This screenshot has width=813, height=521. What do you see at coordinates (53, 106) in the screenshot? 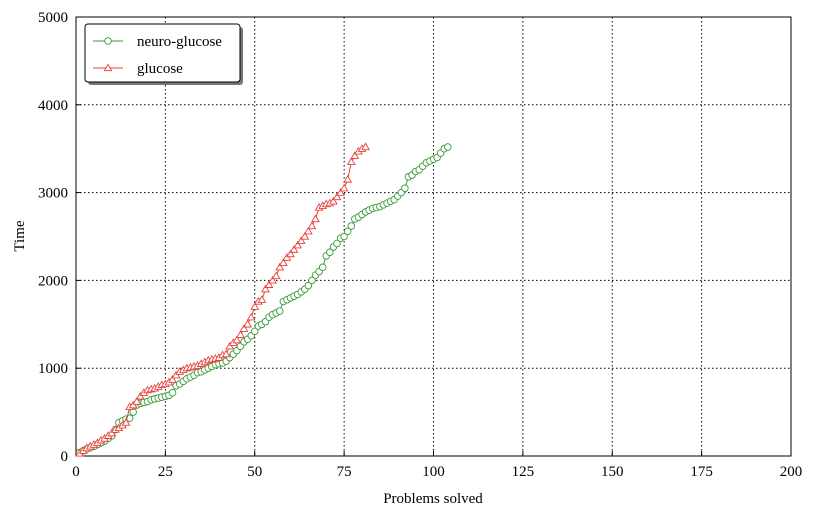
I see `y-tick-label: 4000` at bounding box center [53, 106].